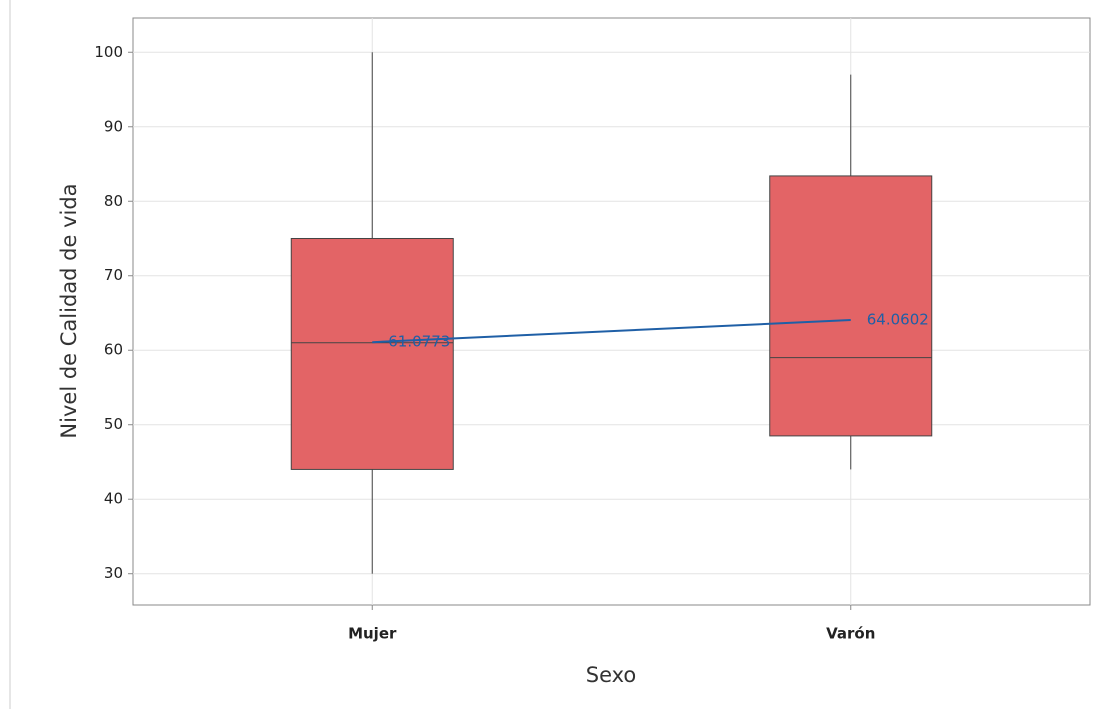  I want to click on y-tick-label: 80, so click(113, 201).